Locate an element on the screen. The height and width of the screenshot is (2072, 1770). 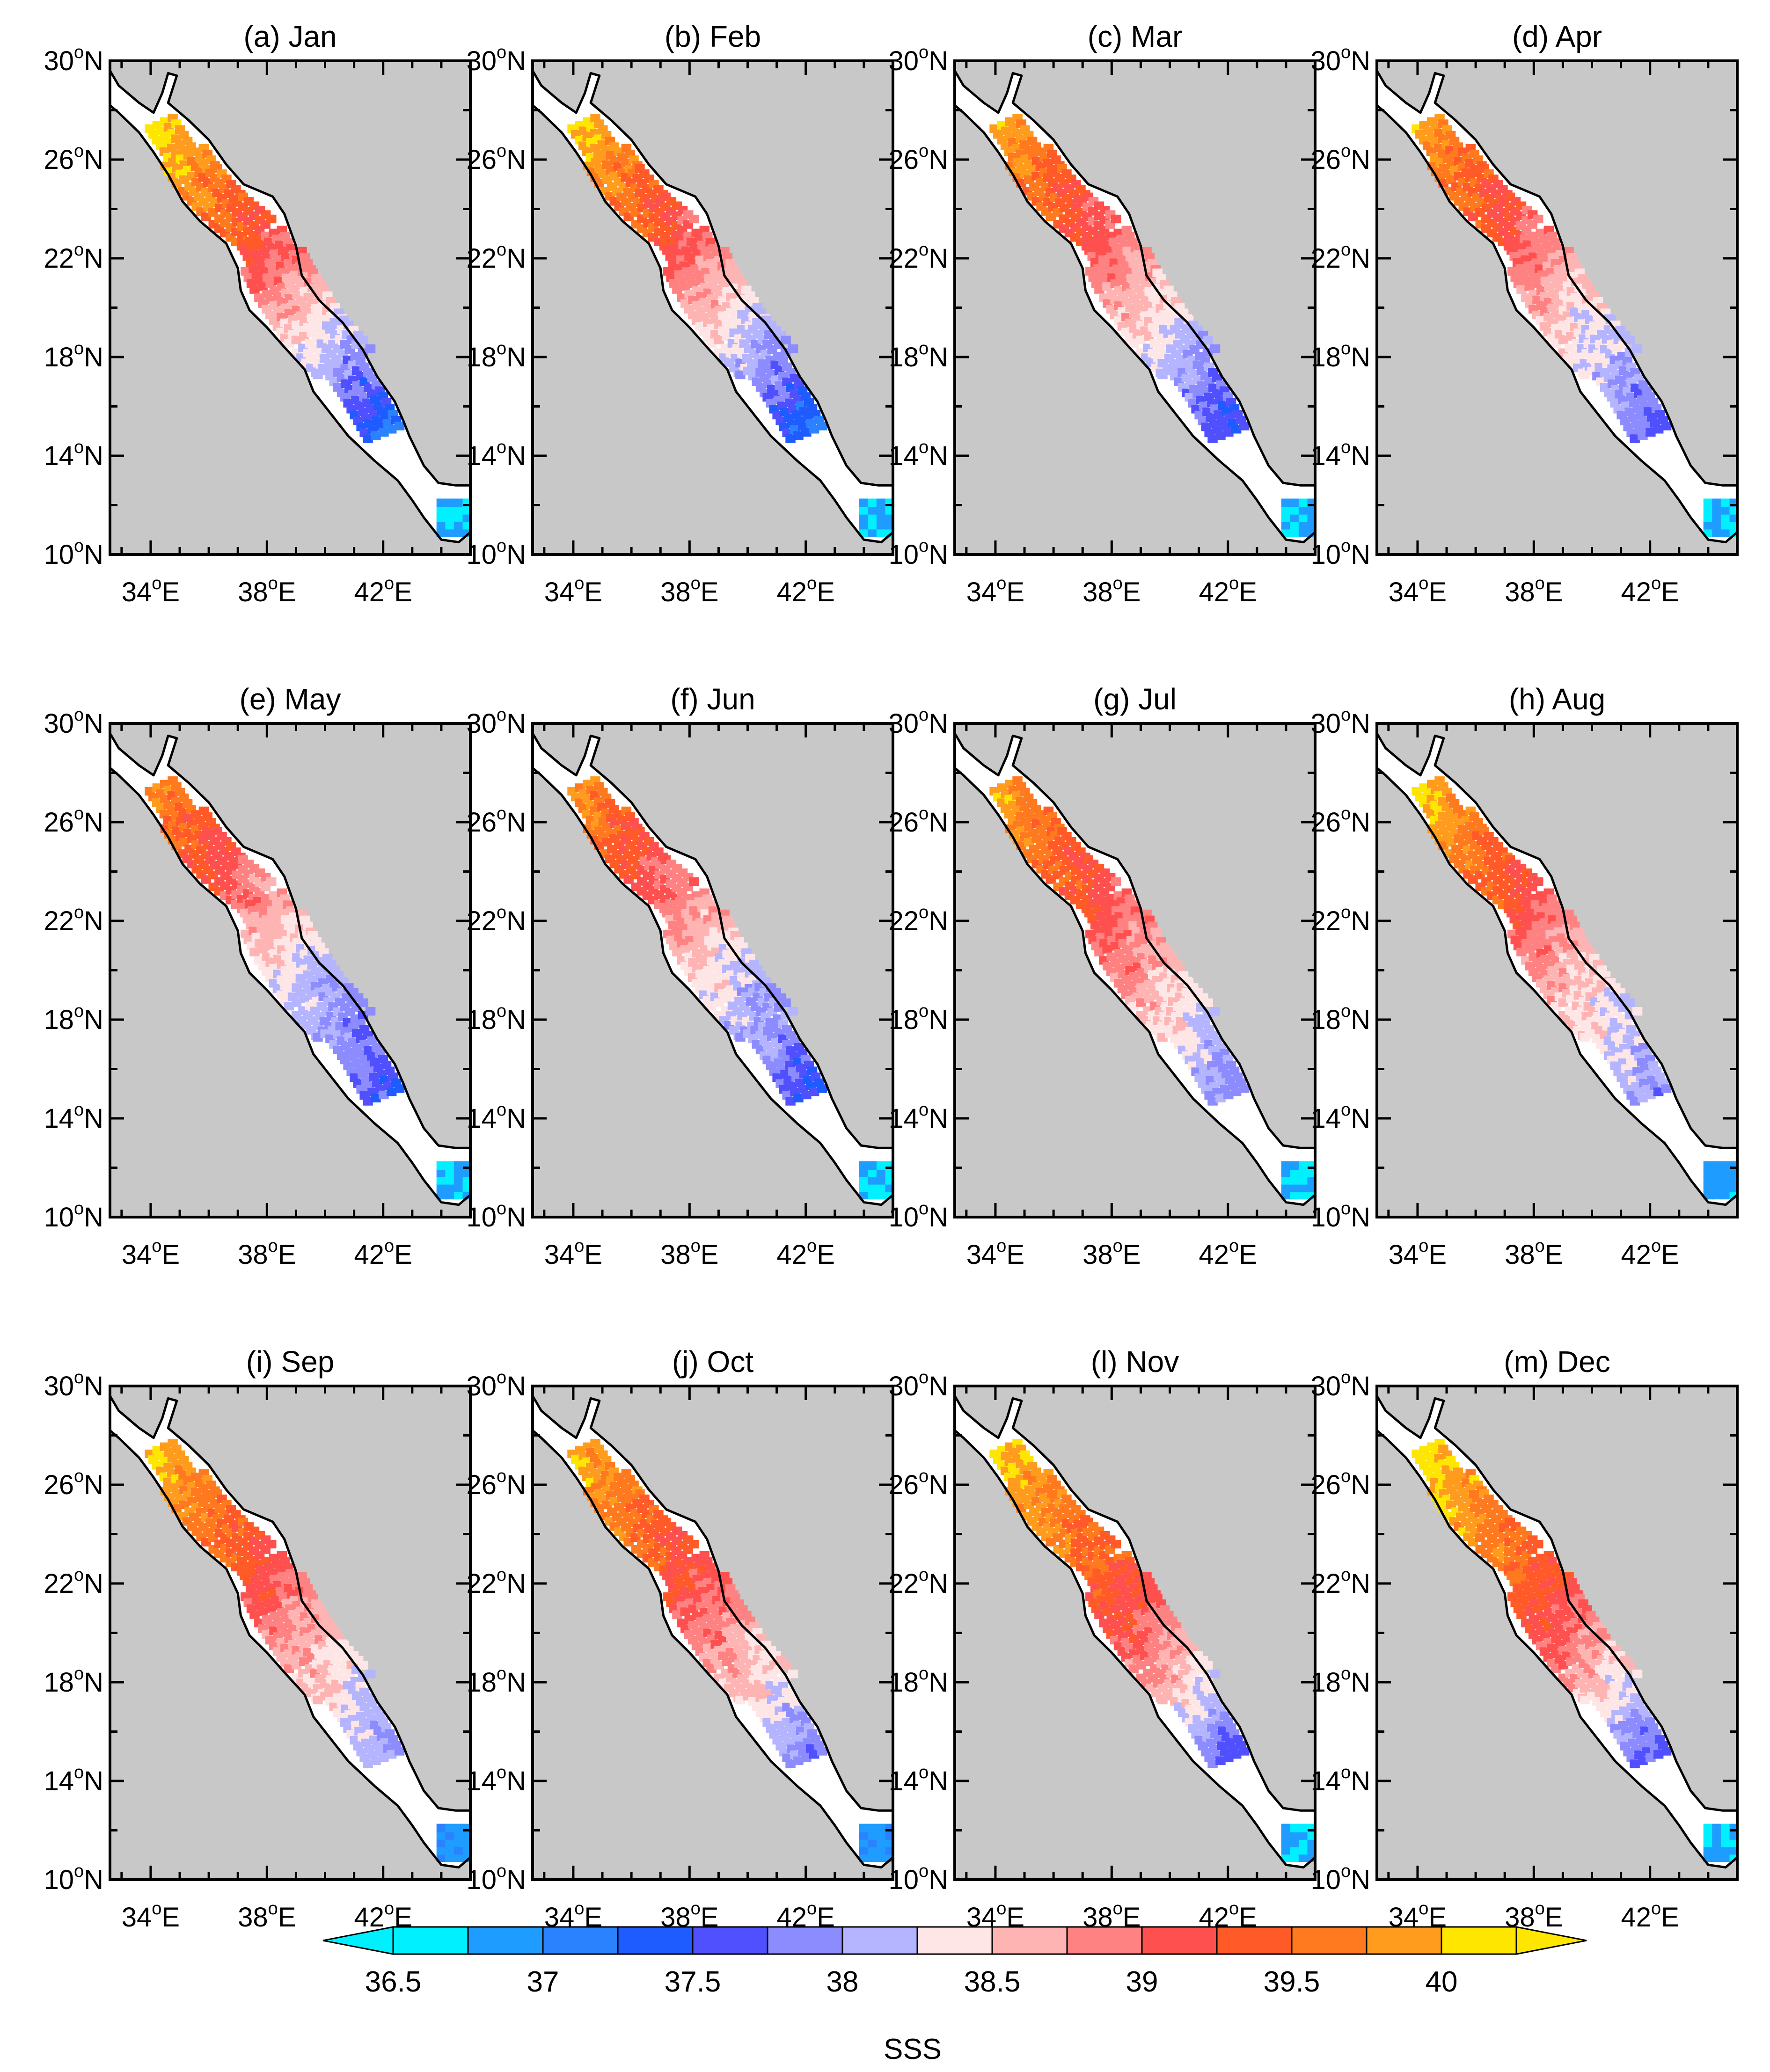
lat-label: 10oN is located at coordinates (73, 1216).